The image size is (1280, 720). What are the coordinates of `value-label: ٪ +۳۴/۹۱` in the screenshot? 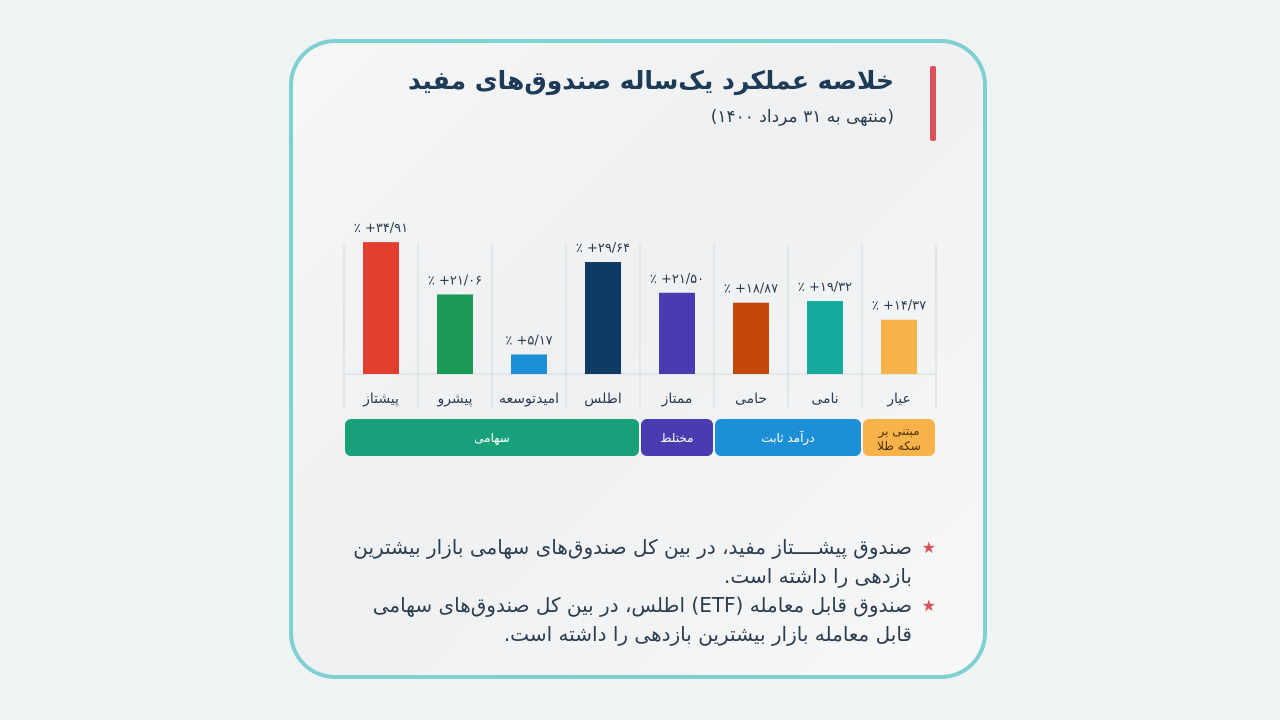 It's located at (381, 228).